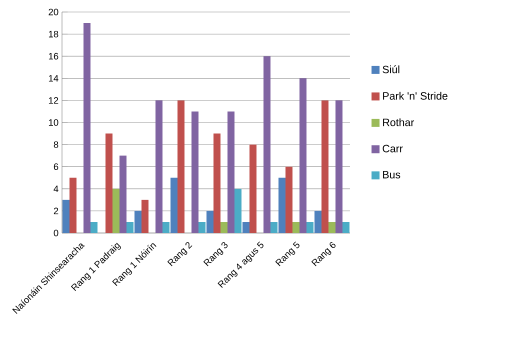 This screenshot has height=344, width=512. I want to click on y-tick-label: 18, so click(53, 34).